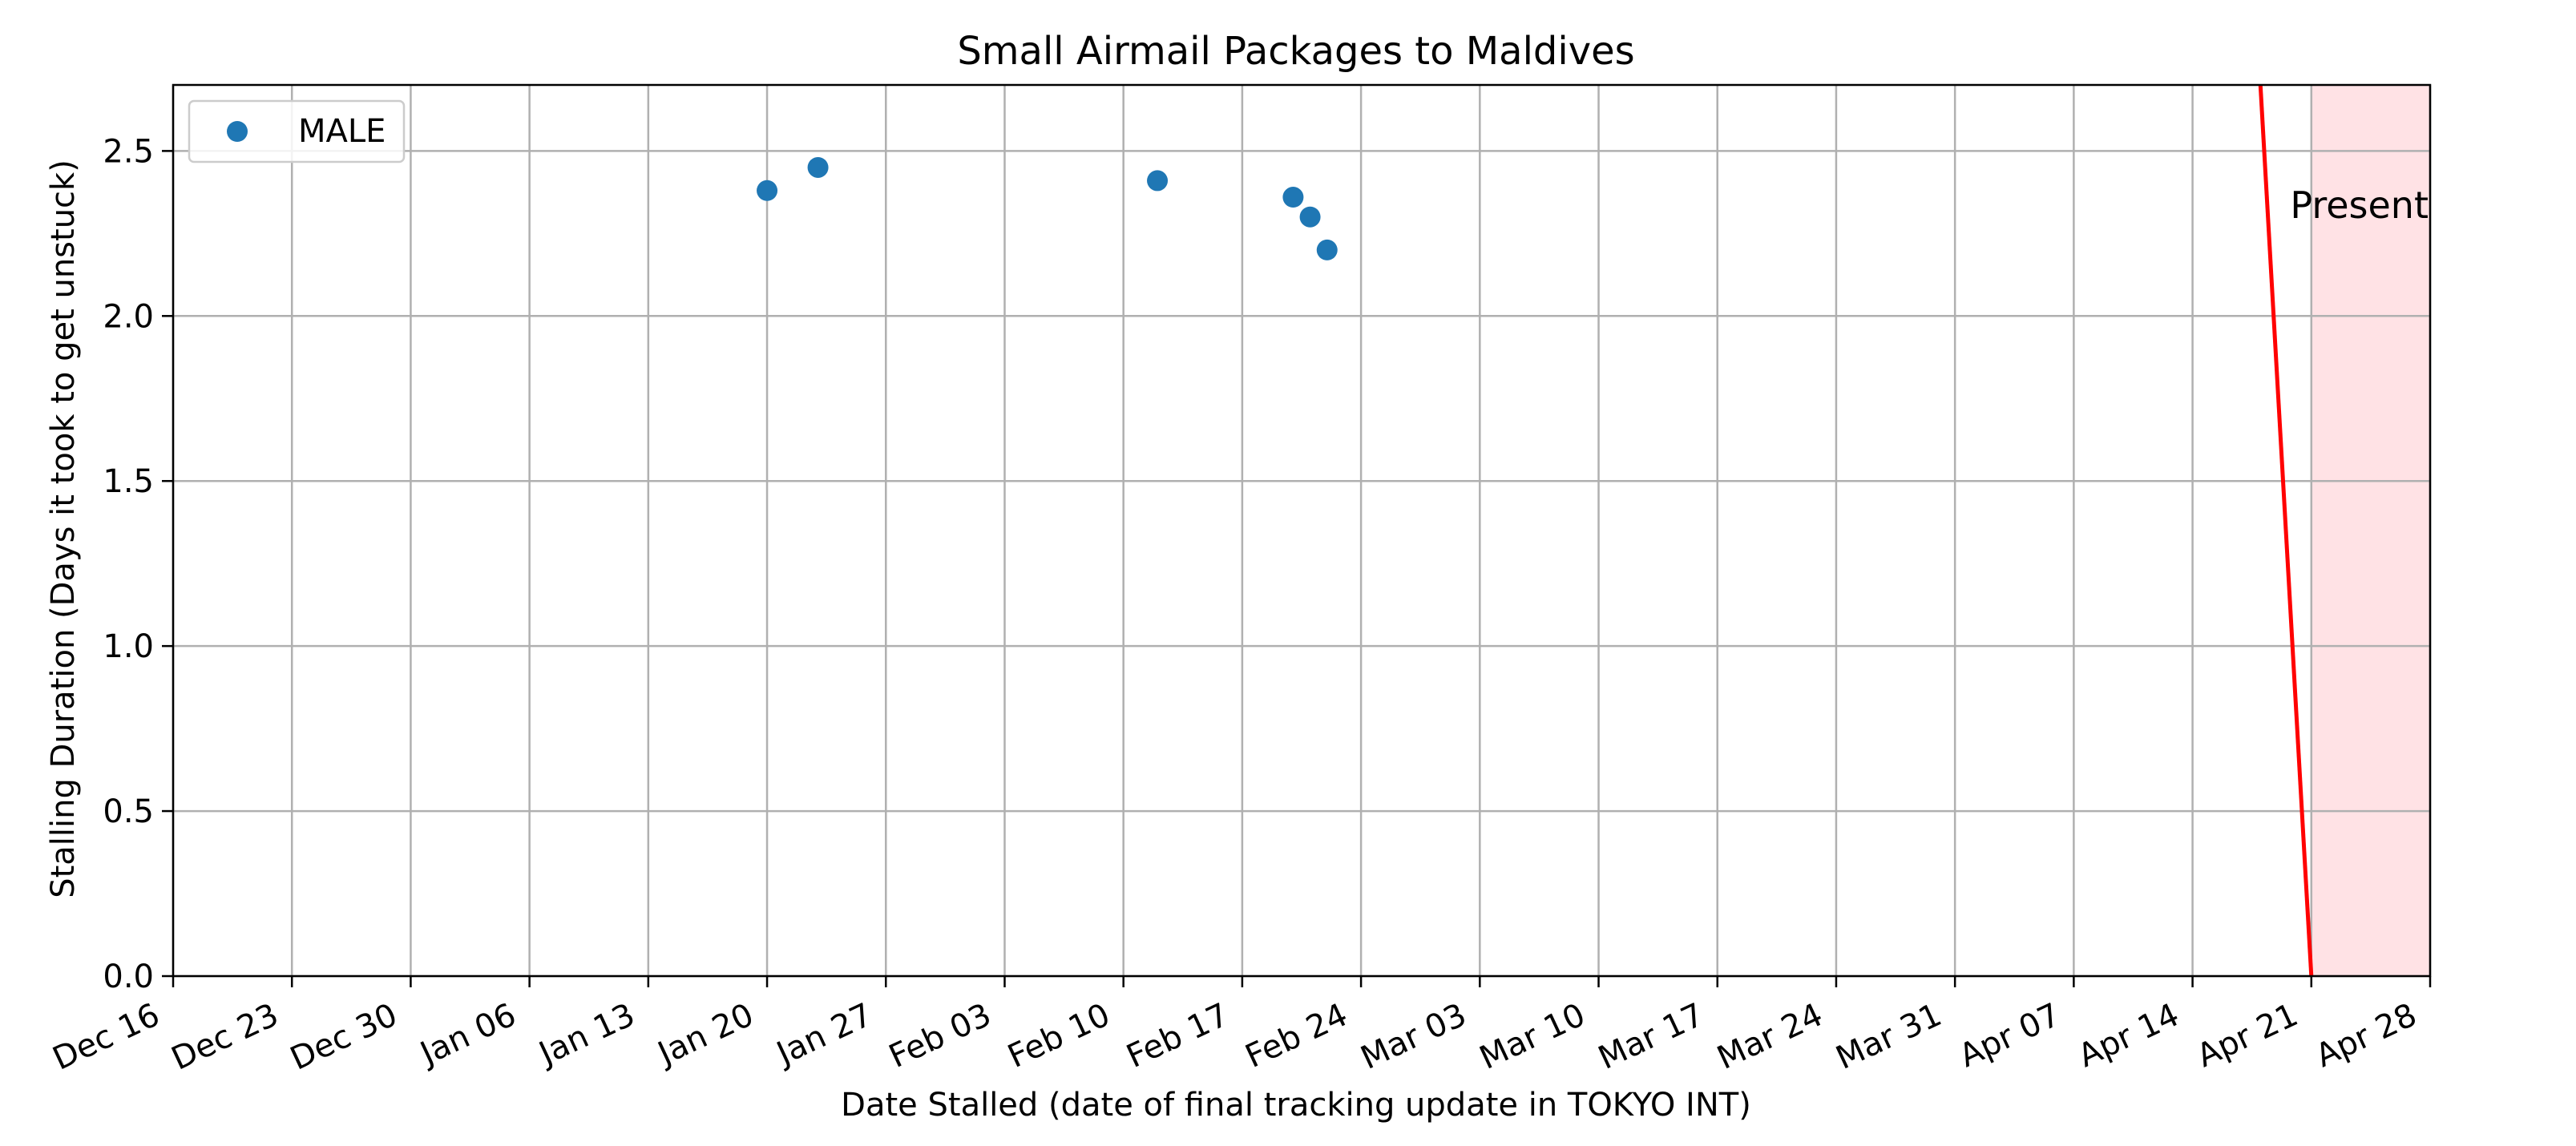 This screenshot has width=2576, height=1146. What do you see at coordinates (1295, 52) in the screenshot?
I see `chart-title: Small Airmail Packages to Maldives` at bounding box center [1295, 52].